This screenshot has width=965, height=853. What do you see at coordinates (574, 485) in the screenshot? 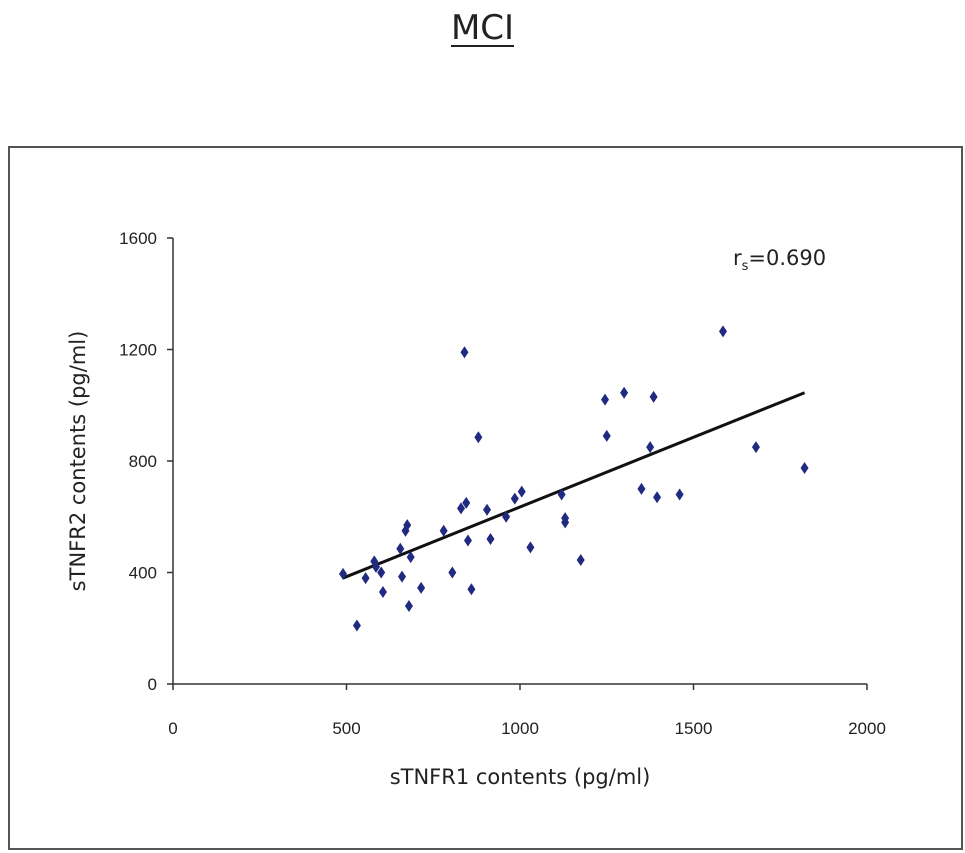
I see `trend-line` at bounding box center [574, 485].